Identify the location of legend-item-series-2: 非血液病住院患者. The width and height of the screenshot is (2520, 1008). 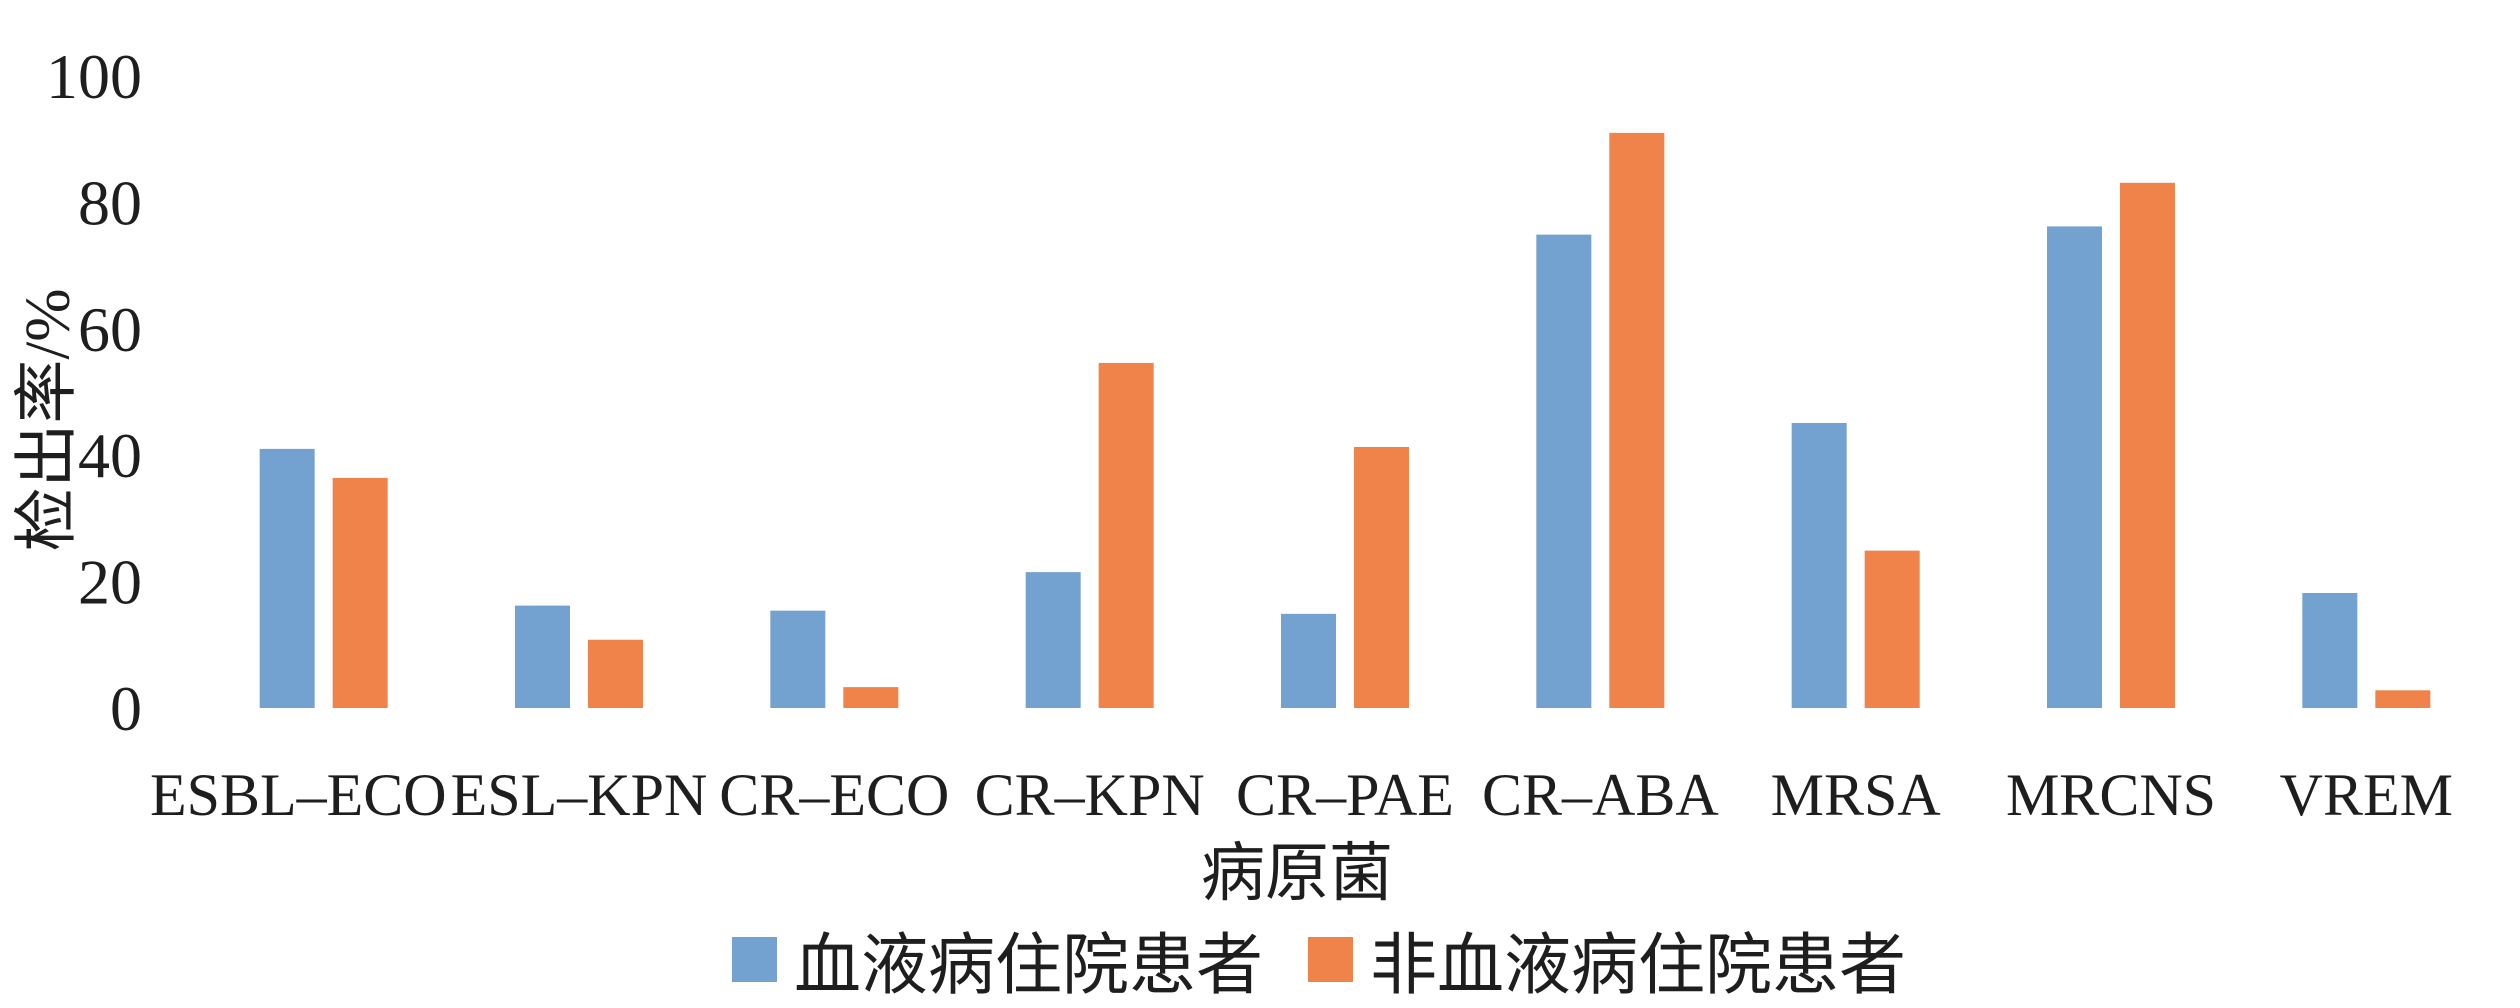
(1607, 959).